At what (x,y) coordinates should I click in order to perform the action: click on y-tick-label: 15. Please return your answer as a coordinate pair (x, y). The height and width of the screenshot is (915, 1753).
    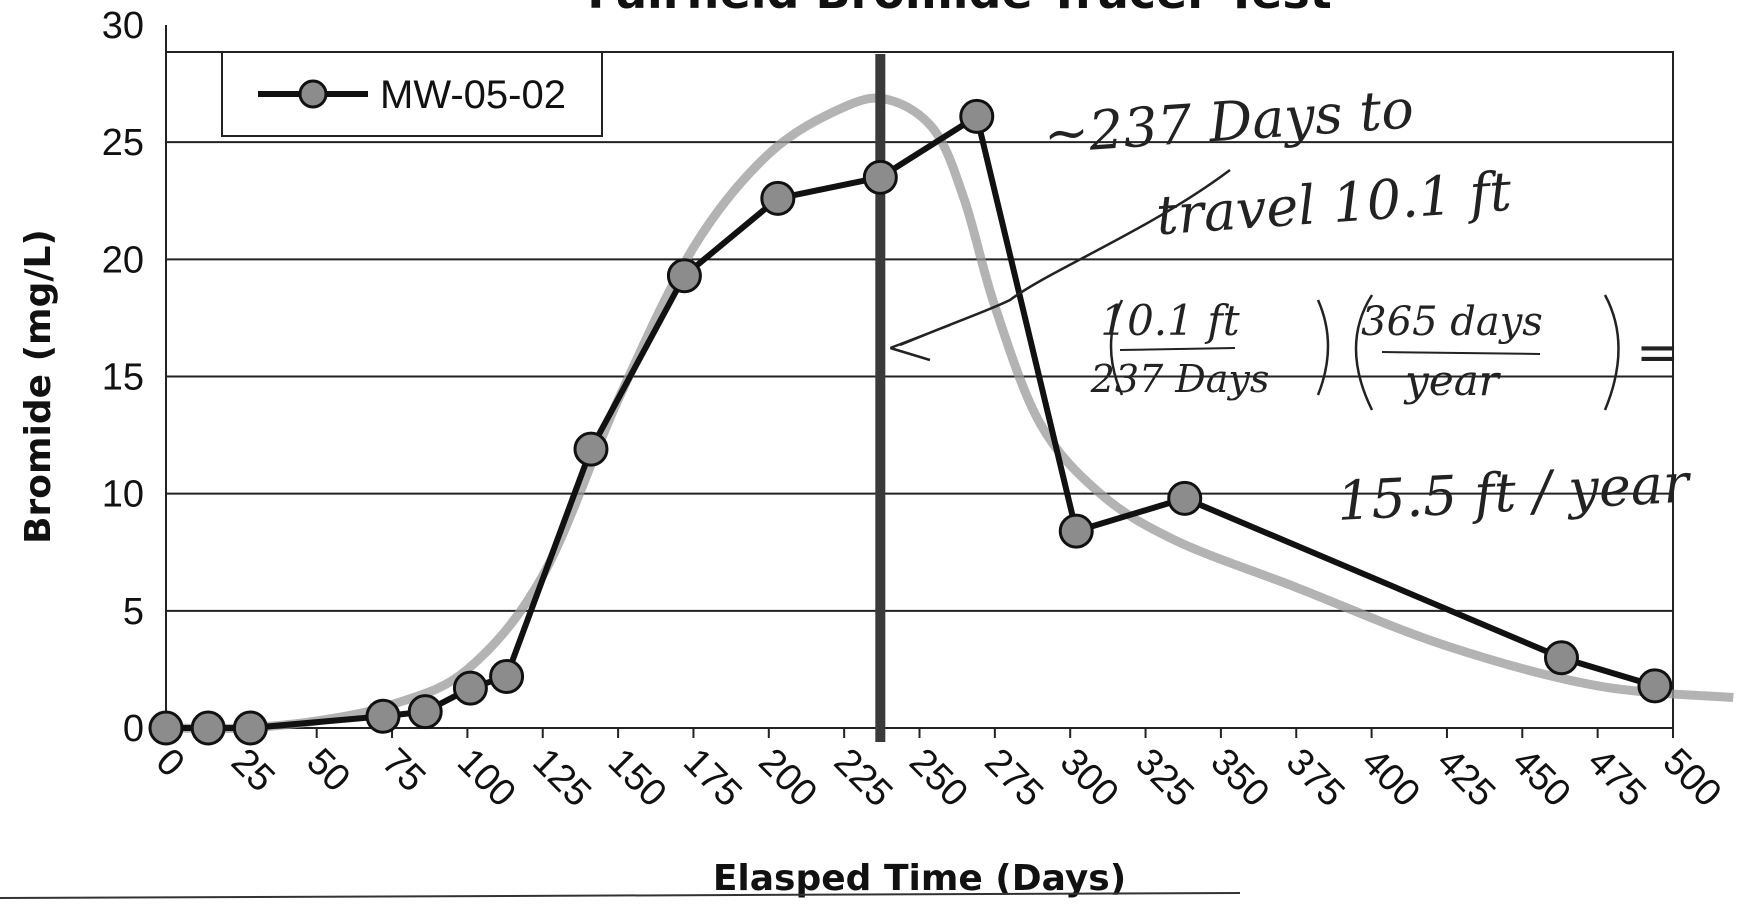
    Looking at the image, I should click on (123, 378).